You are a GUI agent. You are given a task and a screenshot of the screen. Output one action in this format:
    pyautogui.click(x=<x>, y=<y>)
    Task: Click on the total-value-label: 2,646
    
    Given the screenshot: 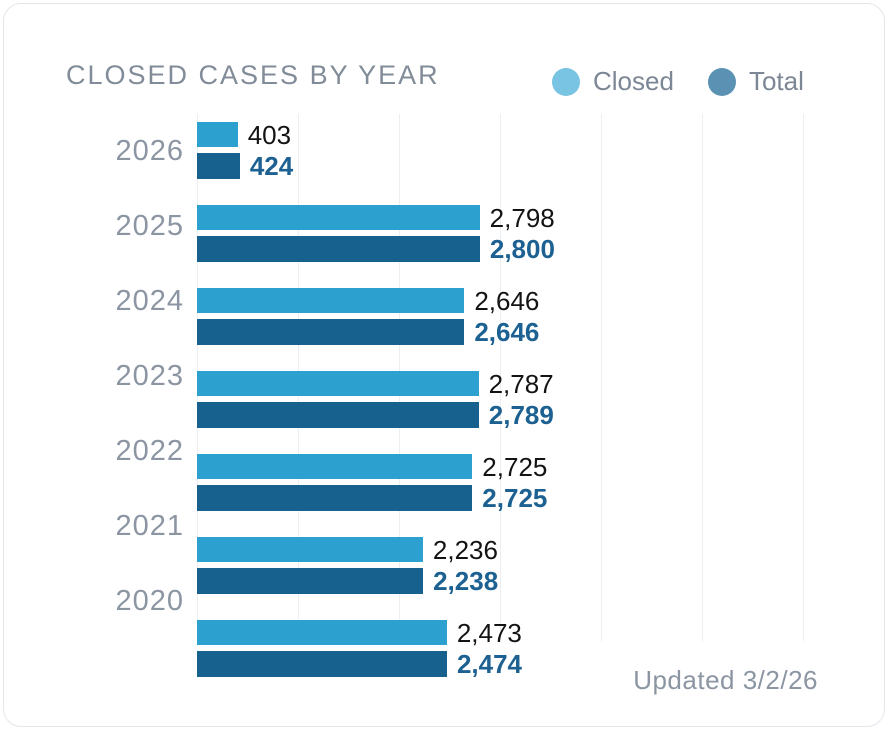 What is the action you would take?
    pyautogui.click(x=507, y=332)
    